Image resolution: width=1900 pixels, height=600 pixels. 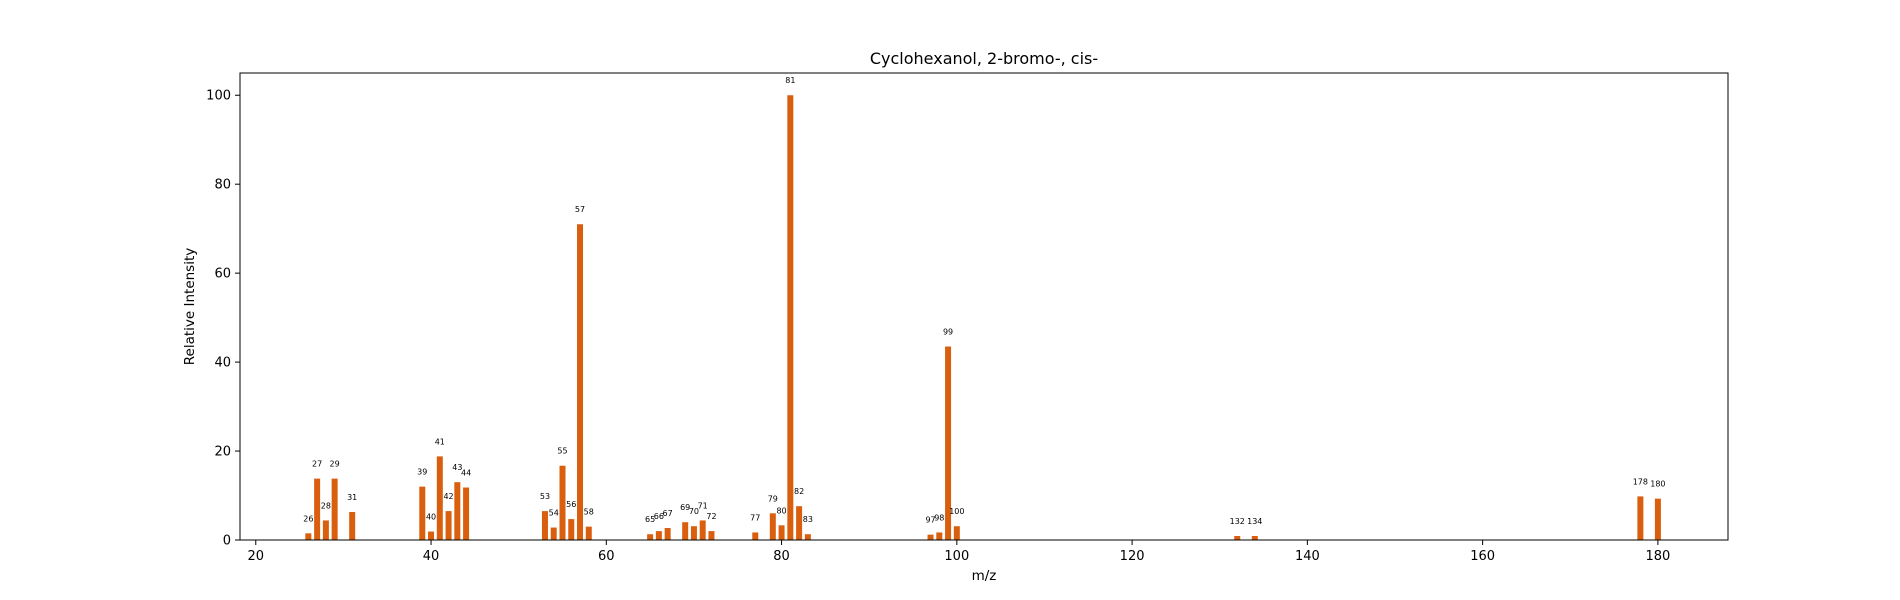 I want to click on peak-label-72: 72, so click(x=711, y=516).